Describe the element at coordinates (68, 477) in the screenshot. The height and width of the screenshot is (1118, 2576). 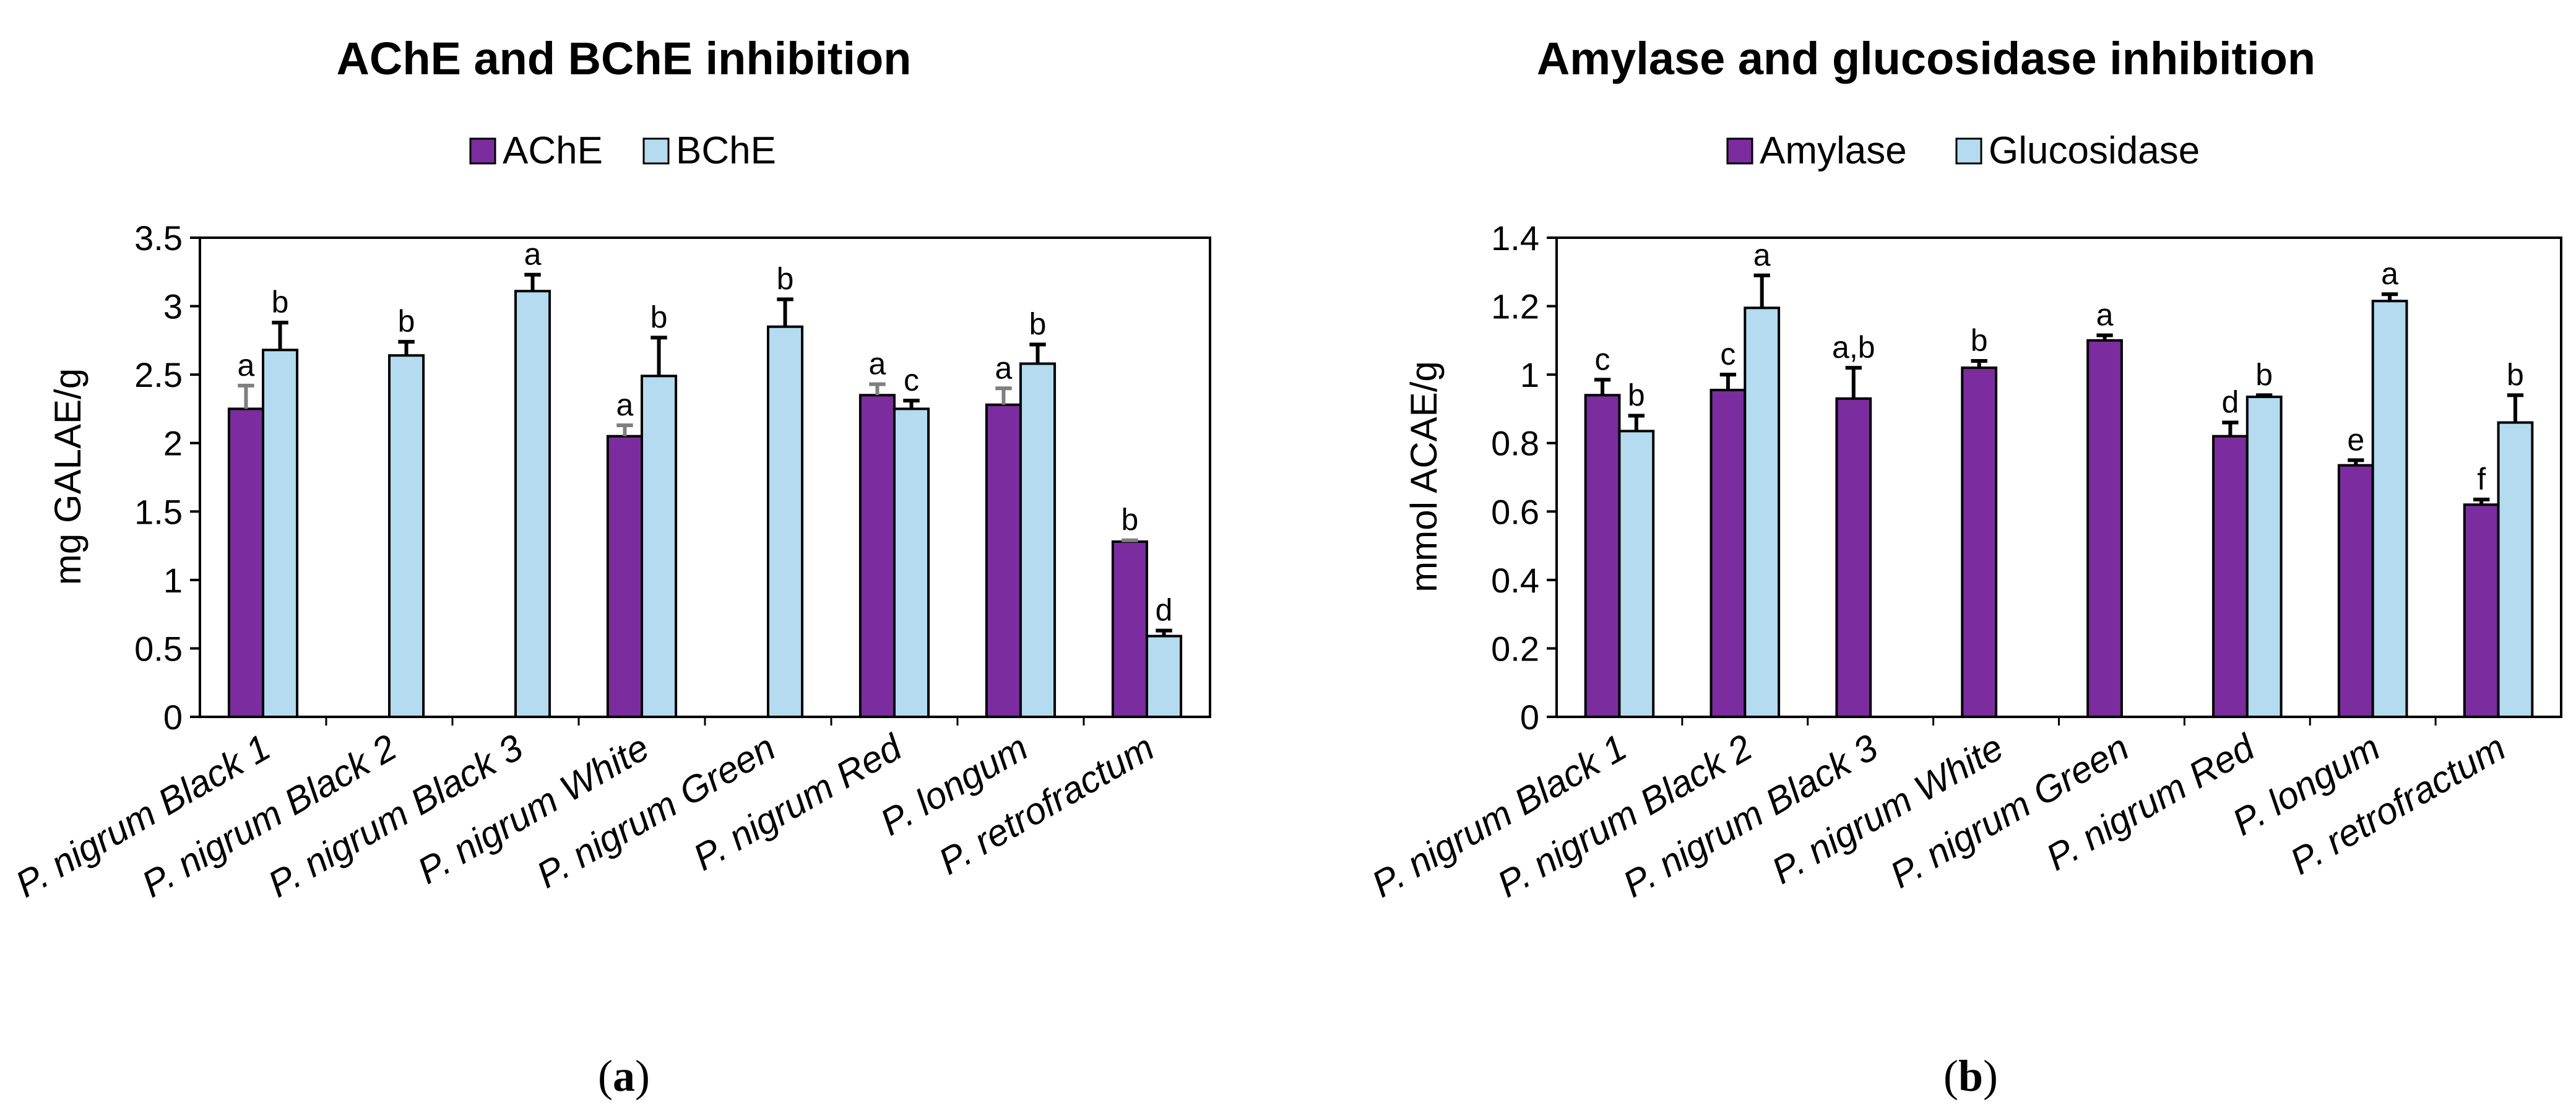
I see `panel-a-ylabel: mg GALAE/g` at that location.